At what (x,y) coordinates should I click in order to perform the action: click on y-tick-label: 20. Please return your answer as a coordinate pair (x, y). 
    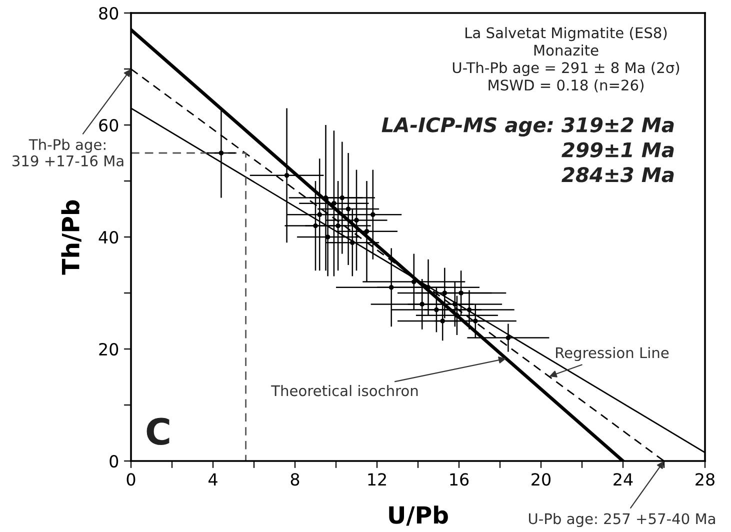
    Looking at the image, I should click on (108, 349).